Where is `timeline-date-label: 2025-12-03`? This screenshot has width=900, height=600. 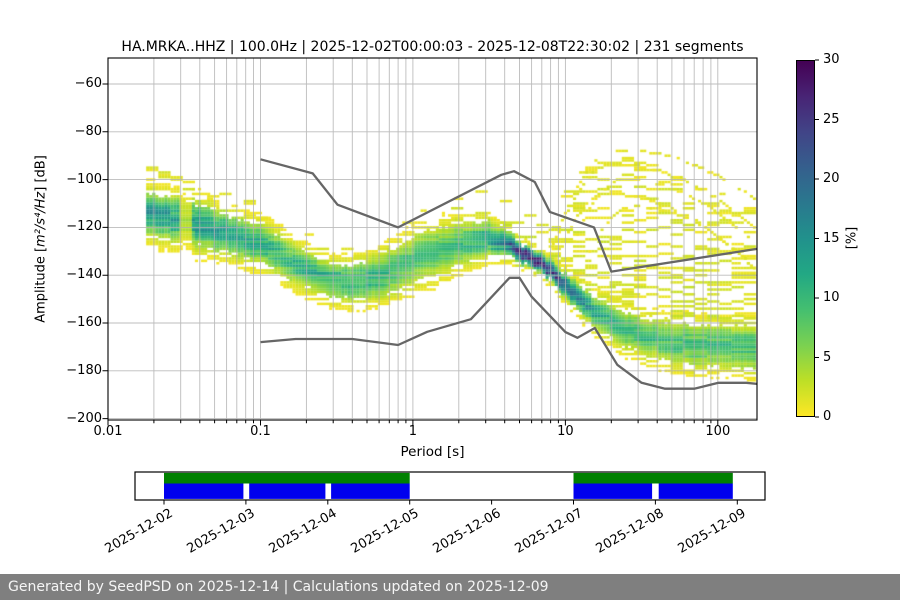 timeline-date-label: 2025-12-03 is located at coordinates (221, 531).